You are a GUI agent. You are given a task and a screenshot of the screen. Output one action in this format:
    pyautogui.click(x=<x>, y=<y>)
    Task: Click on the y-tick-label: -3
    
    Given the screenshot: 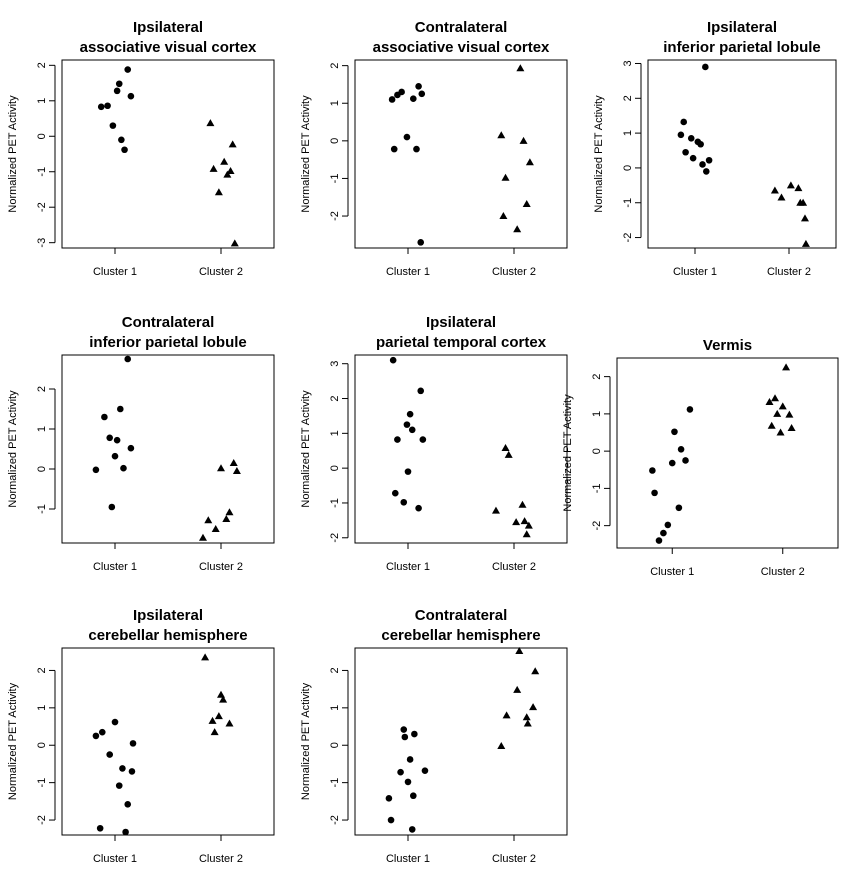 What is the action you would take?
    pyautogui.click(x=42, y=243)
    